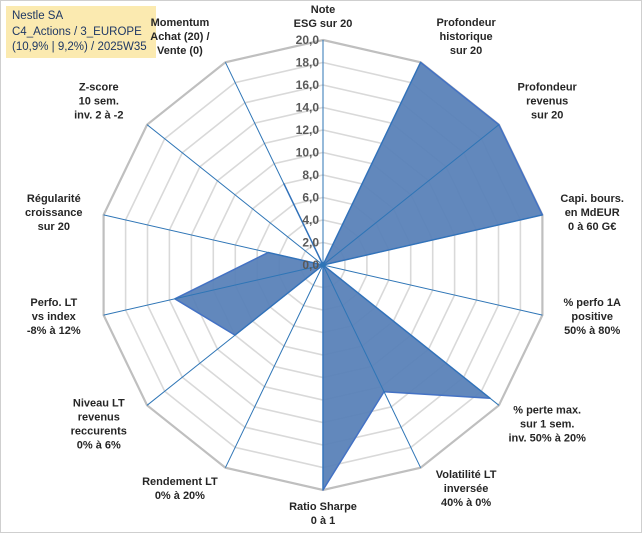 This screenshot has width=642, height=533. I want to click on axis-label: Volatilité LT inversée 40% à 0%, so click(466, 489).